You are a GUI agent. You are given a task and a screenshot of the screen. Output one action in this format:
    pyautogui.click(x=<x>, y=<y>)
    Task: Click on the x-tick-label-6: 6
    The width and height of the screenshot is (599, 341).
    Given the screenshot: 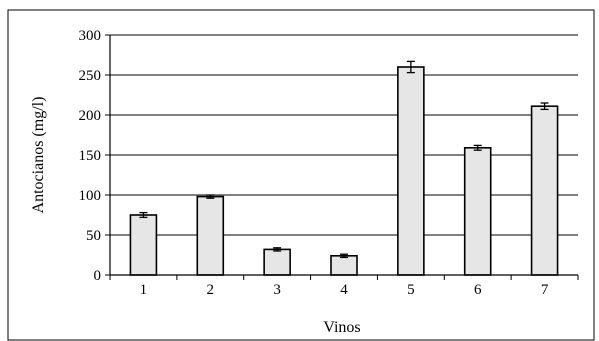 What is the action you would take?
    pyautogui.click(x=478, y=290)
    